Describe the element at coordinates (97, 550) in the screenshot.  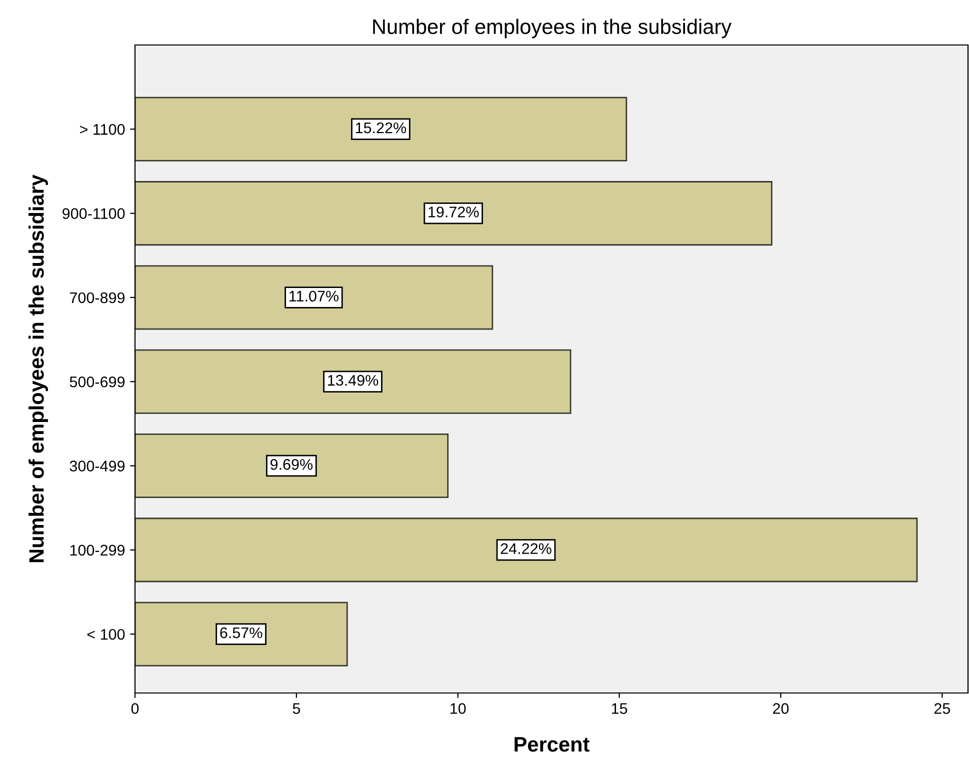
I see `y-tick-label: 100-299` at that location.